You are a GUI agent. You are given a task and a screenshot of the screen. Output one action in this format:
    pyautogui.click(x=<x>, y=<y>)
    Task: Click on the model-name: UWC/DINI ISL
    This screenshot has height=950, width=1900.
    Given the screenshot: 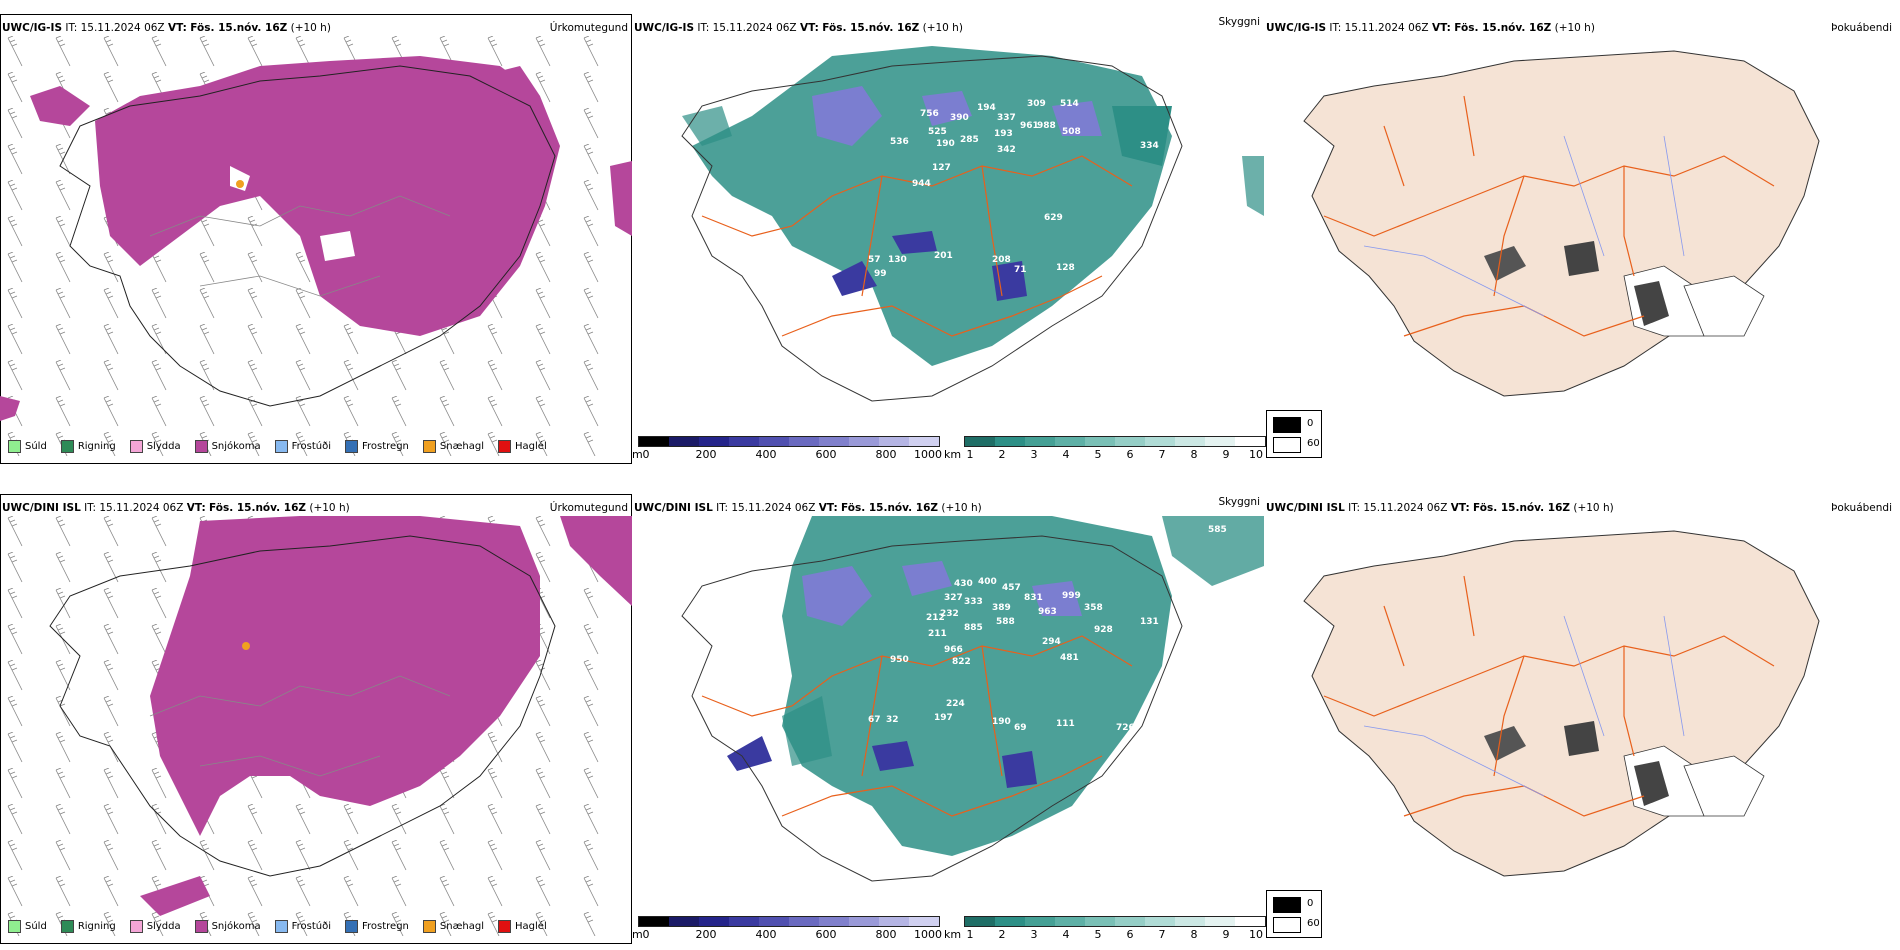 What is the action you would take?
    pyautogui.click(x=1305, y=508)
    